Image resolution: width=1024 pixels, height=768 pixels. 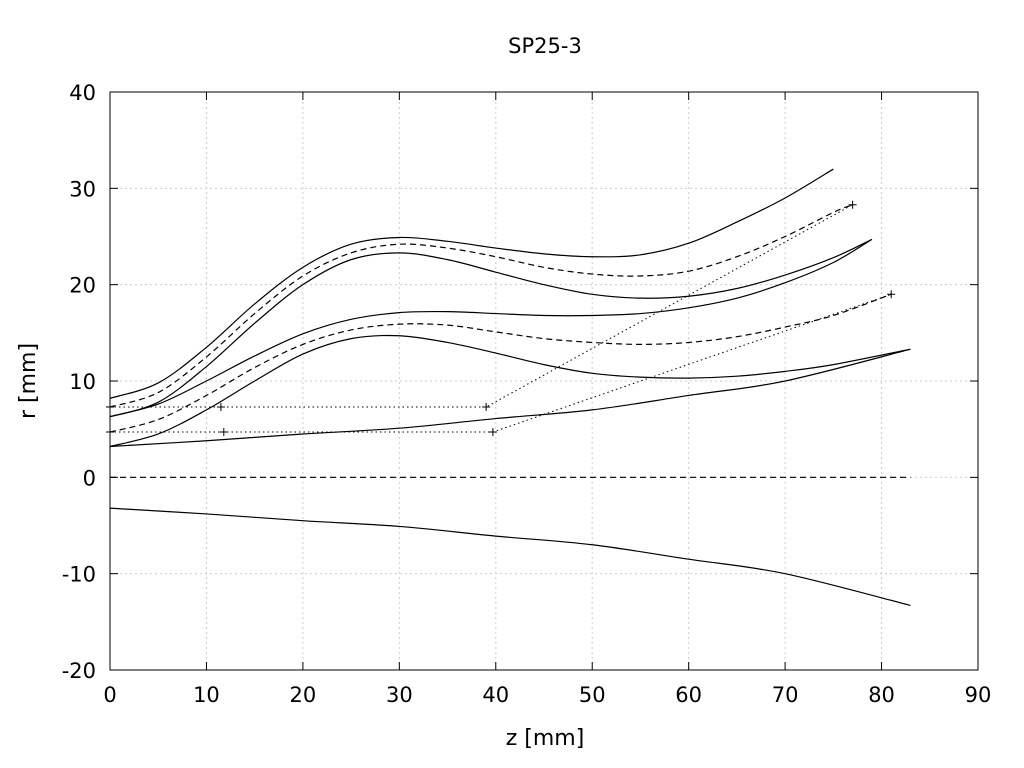 I want to click on x-tick-label: 40, so click(x=495, y=695).